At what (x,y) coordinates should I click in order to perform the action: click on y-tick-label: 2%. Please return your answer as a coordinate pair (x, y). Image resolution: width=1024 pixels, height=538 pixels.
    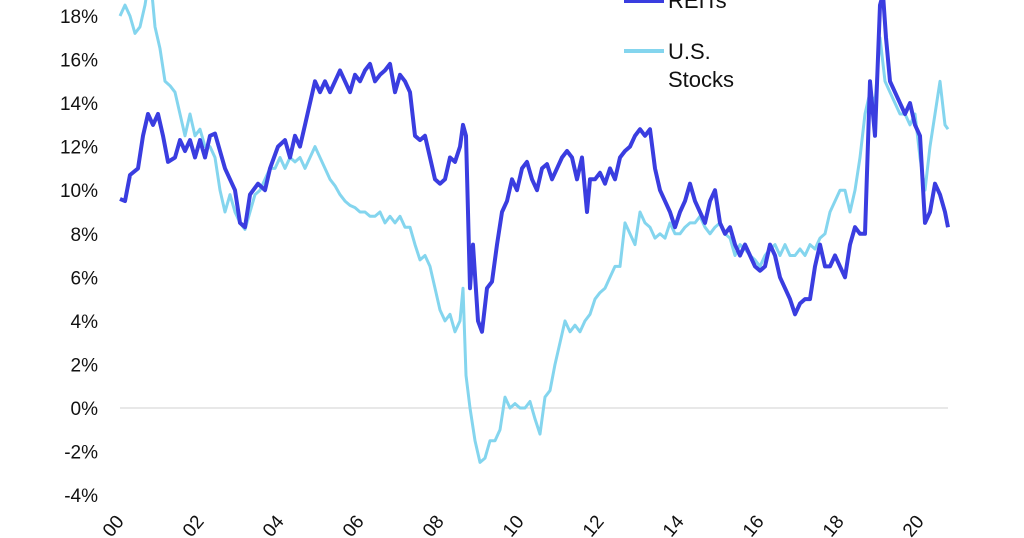
    Looking at the image, I should click on (85, 365).